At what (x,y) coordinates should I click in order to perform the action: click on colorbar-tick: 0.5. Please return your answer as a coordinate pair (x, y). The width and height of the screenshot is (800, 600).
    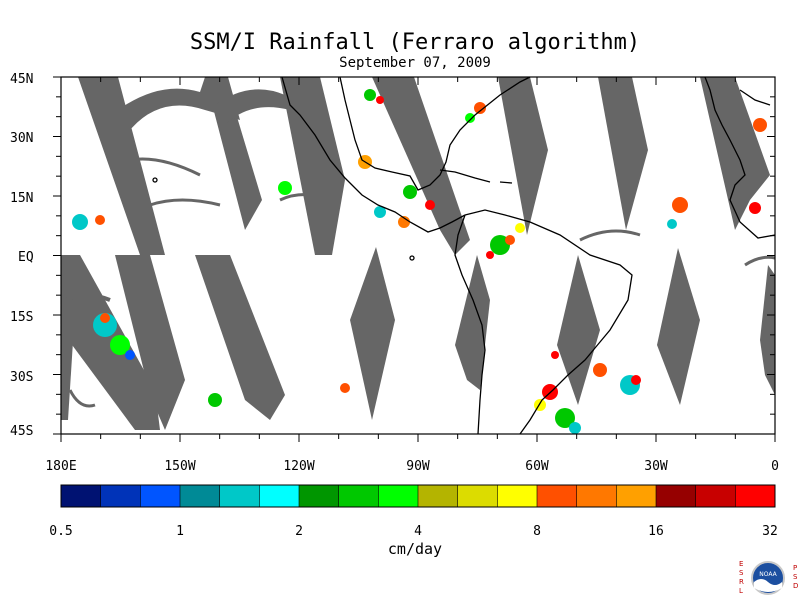
    Looking at the image, I should click on (60, 531).